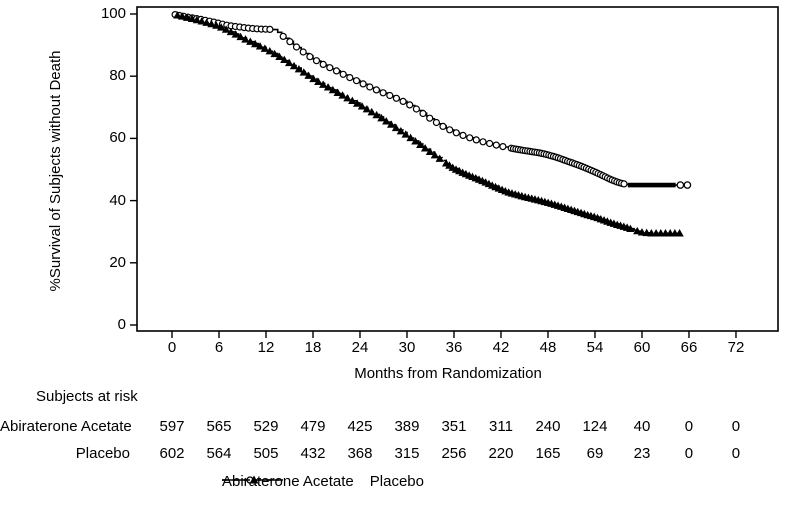 The height and width of the screenshot is (505, 800). Describe the element at coordinates (55, 171) in the screenshot. I see `y-axis-title: %Survival of Subjects without Death` at that location.